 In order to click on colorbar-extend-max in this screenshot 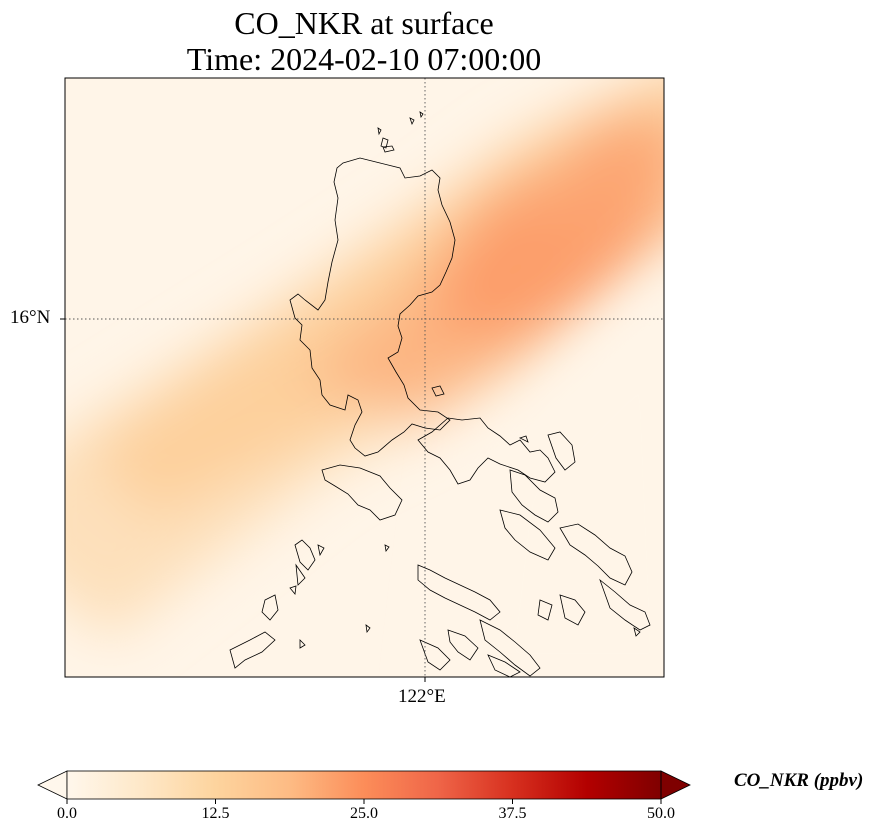, I will do `click(675, 785)`.